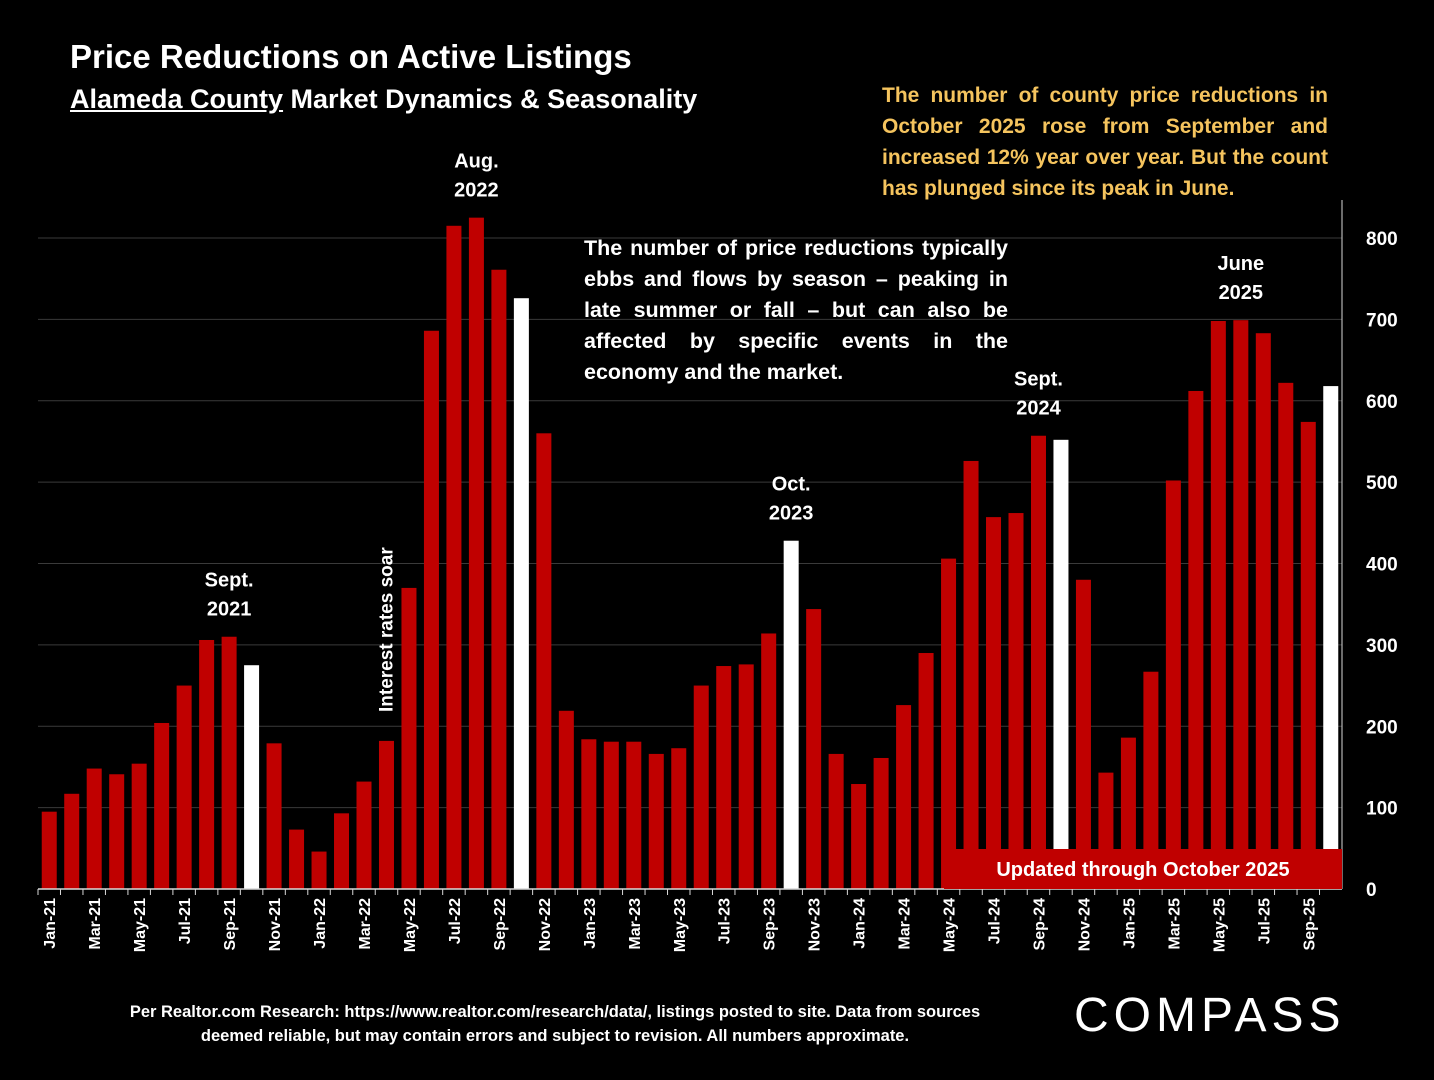 The height and width of the screenshot is (1080, 1434). I want to click on x-tick-label: Mar-23, so click(635, 924).